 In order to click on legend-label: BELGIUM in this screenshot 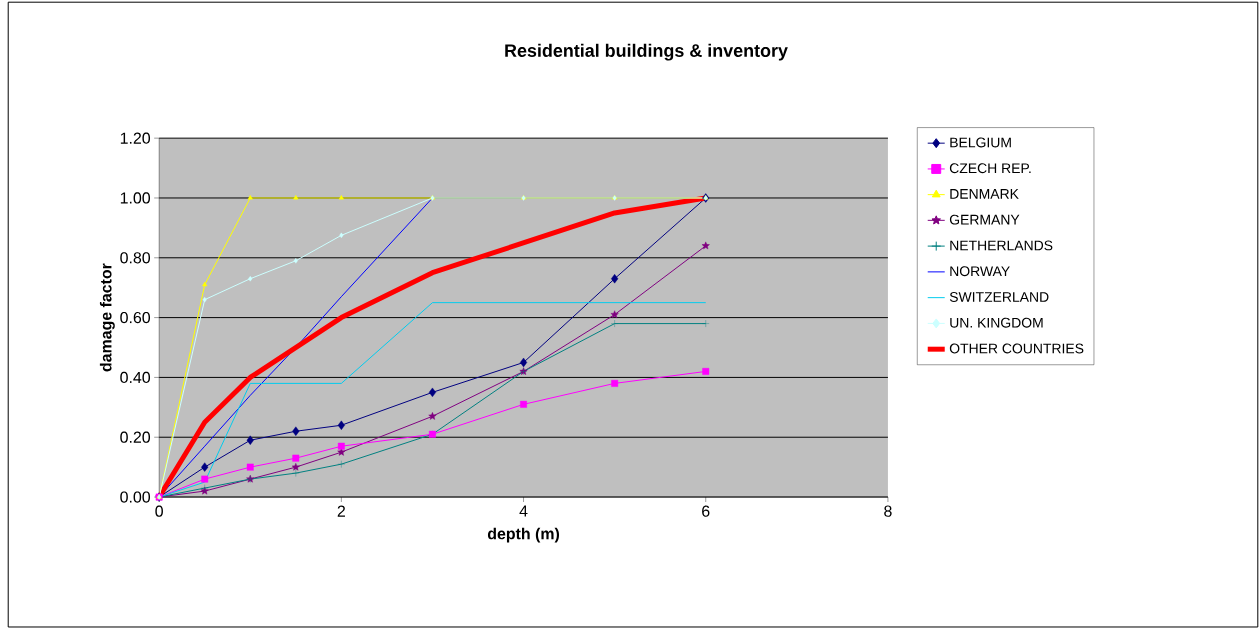, I will do `click(980, 142)`.